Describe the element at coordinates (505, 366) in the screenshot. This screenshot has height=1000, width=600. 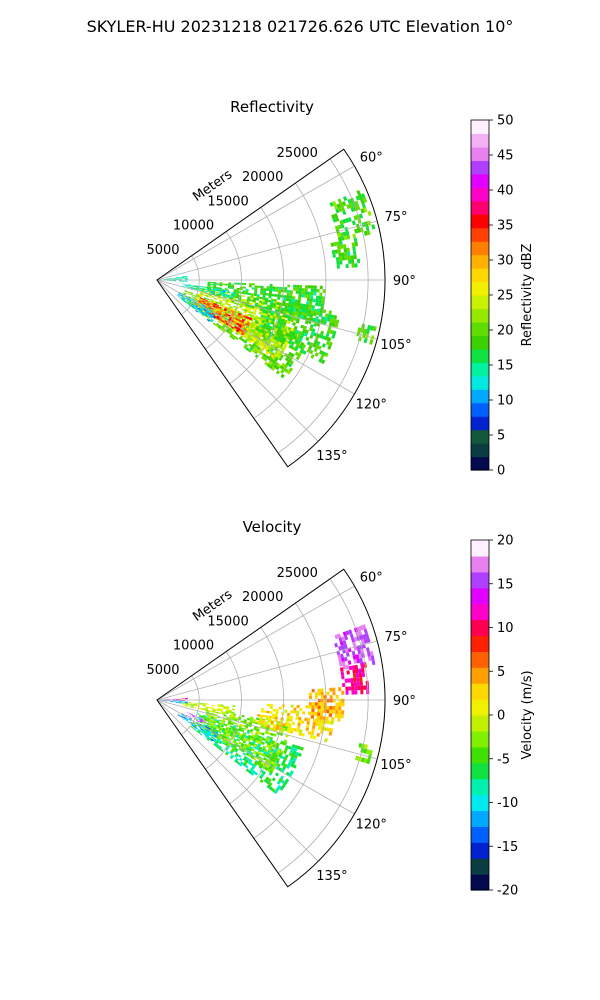
I see `colorbar-tick-label: 15` at that location.